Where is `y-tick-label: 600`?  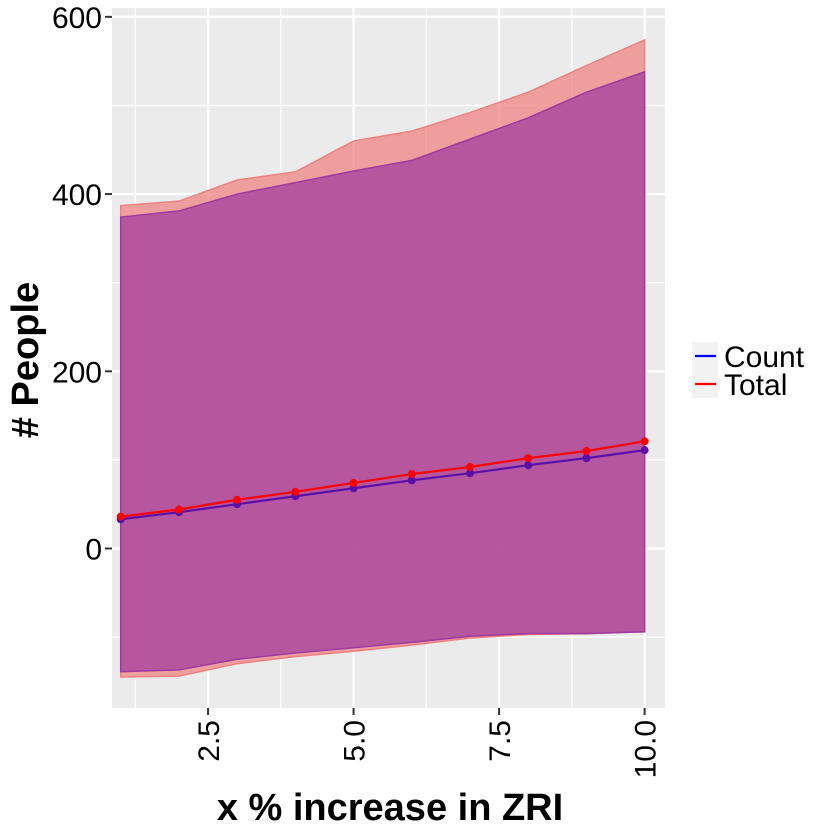
y-tick-label: 600 is located at coordinates (77, 18).